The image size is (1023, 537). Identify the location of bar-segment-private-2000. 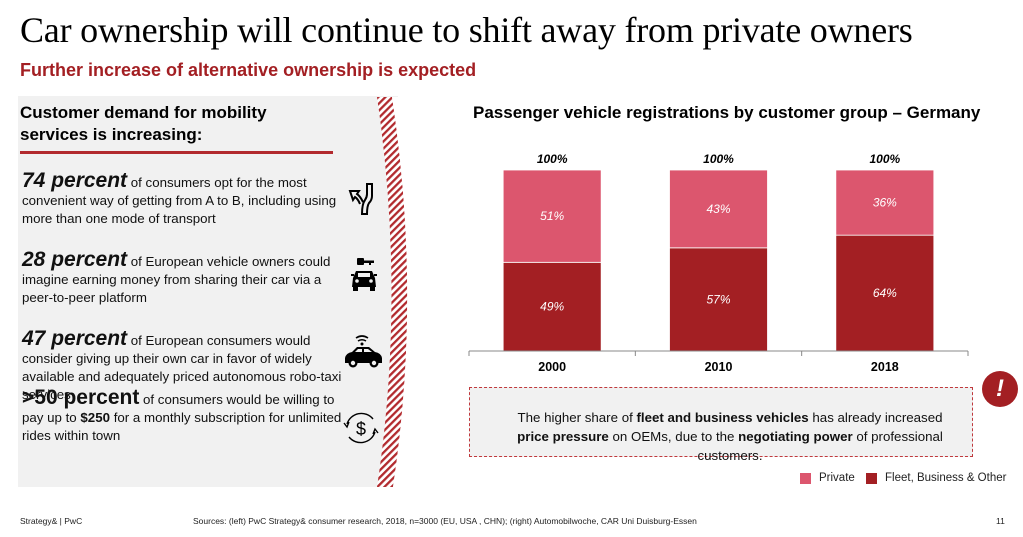
(552, 216).